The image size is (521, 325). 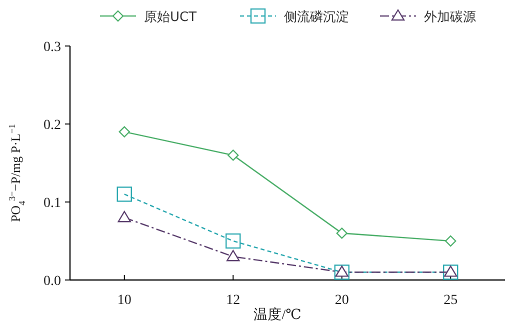 What do you see at coordinates (52, 125) in the screenshot?
I see `y-tick-label: 0.2` at bounding box center [52, 125].